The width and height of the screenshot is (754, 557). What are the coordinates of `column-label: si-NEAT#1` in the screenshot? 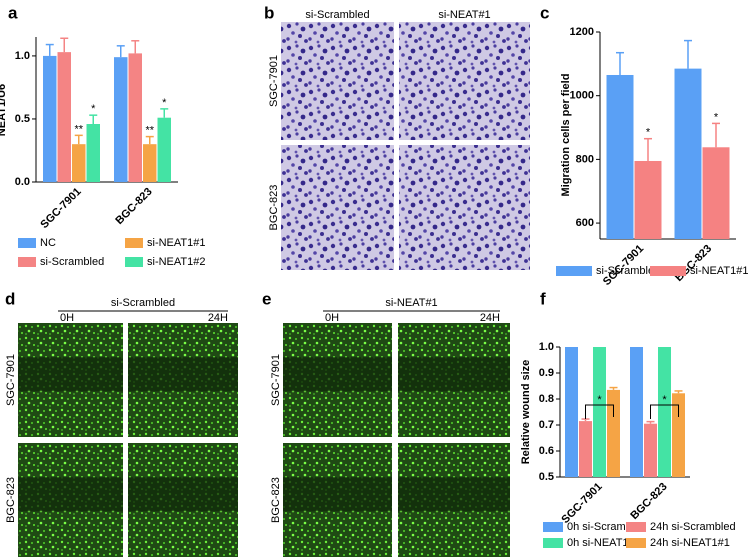 It's located at (464, 15).